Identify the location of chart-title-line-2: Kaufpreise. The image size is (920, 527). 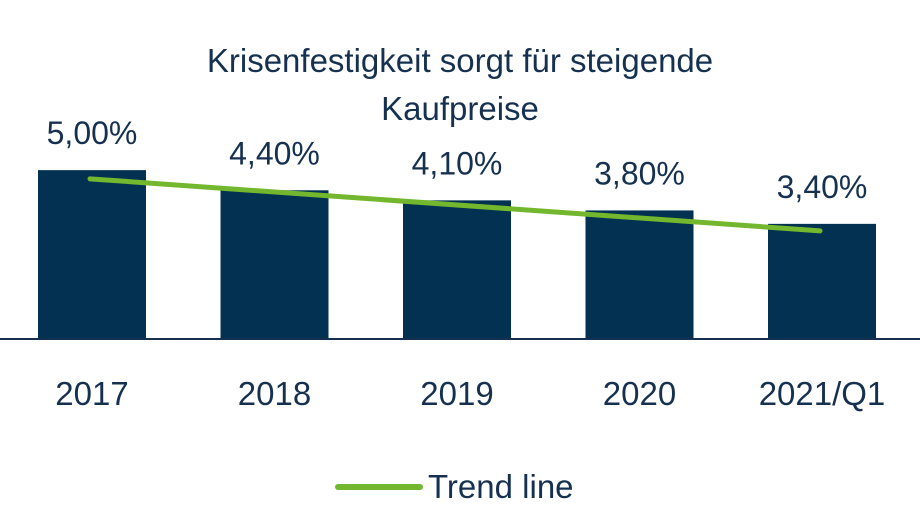
(460, 108).